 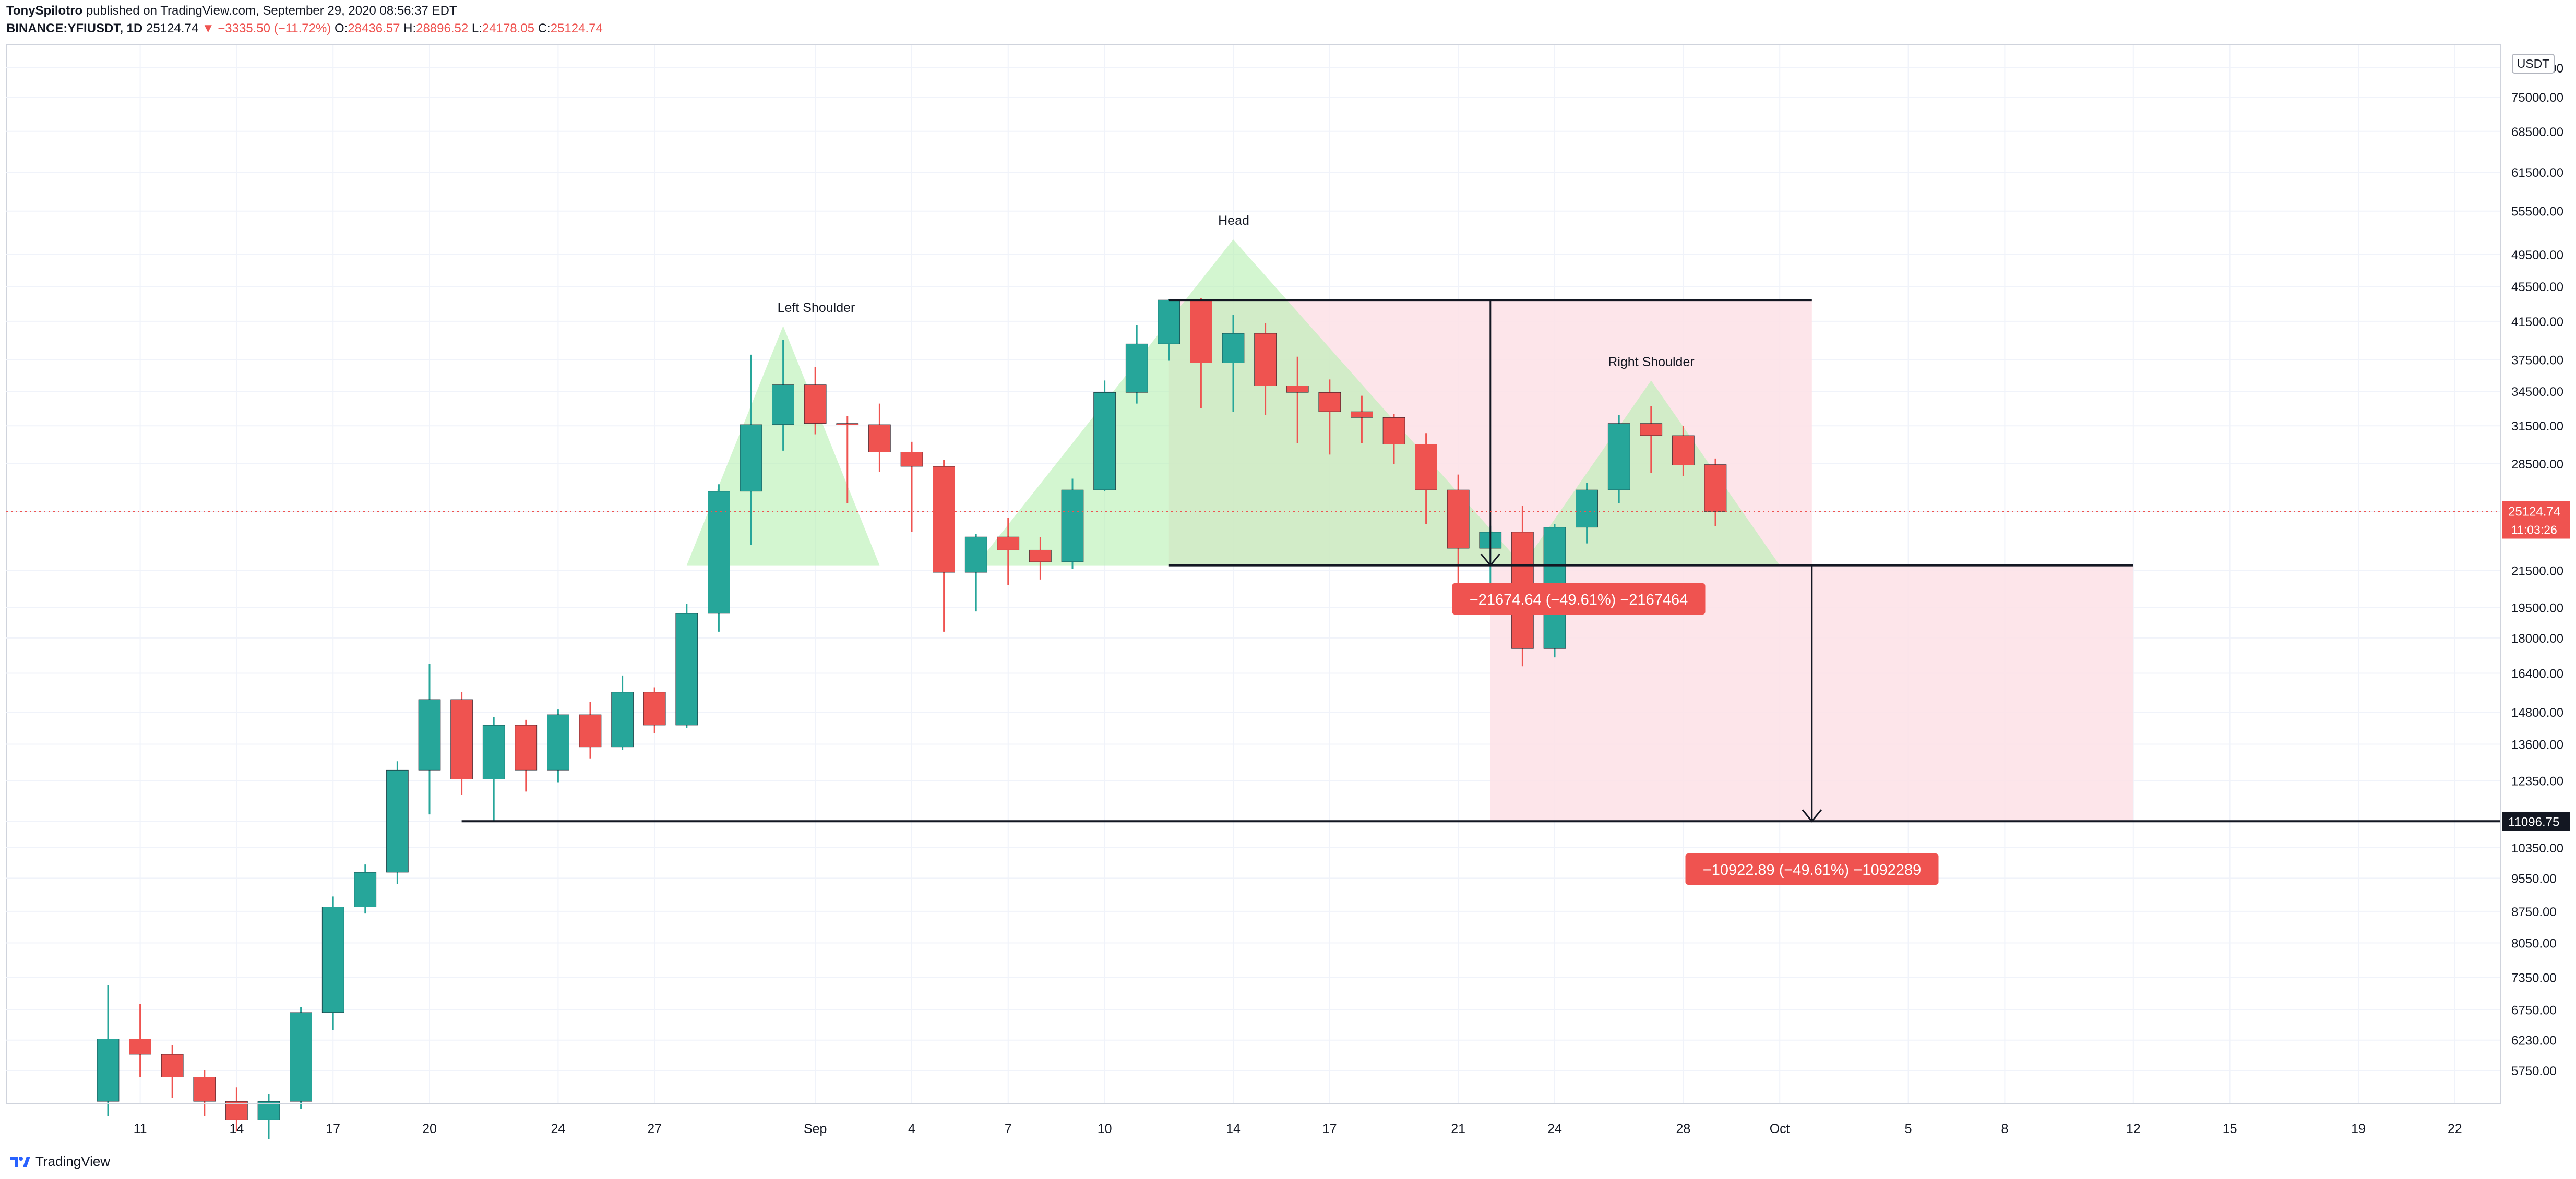 What do you see at coordinates (2537, 392) in the screenshot?
I see `price-tick-label: 34500.00` at bounding box center [2537, 392].